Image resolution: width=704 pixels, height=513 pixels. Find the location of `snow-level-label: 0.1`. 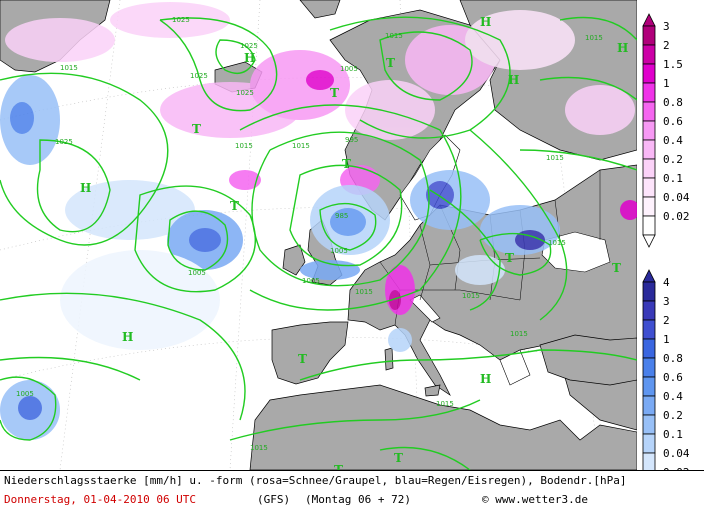

snow-level-label: 0.1 is located at coordinates (673, 178).